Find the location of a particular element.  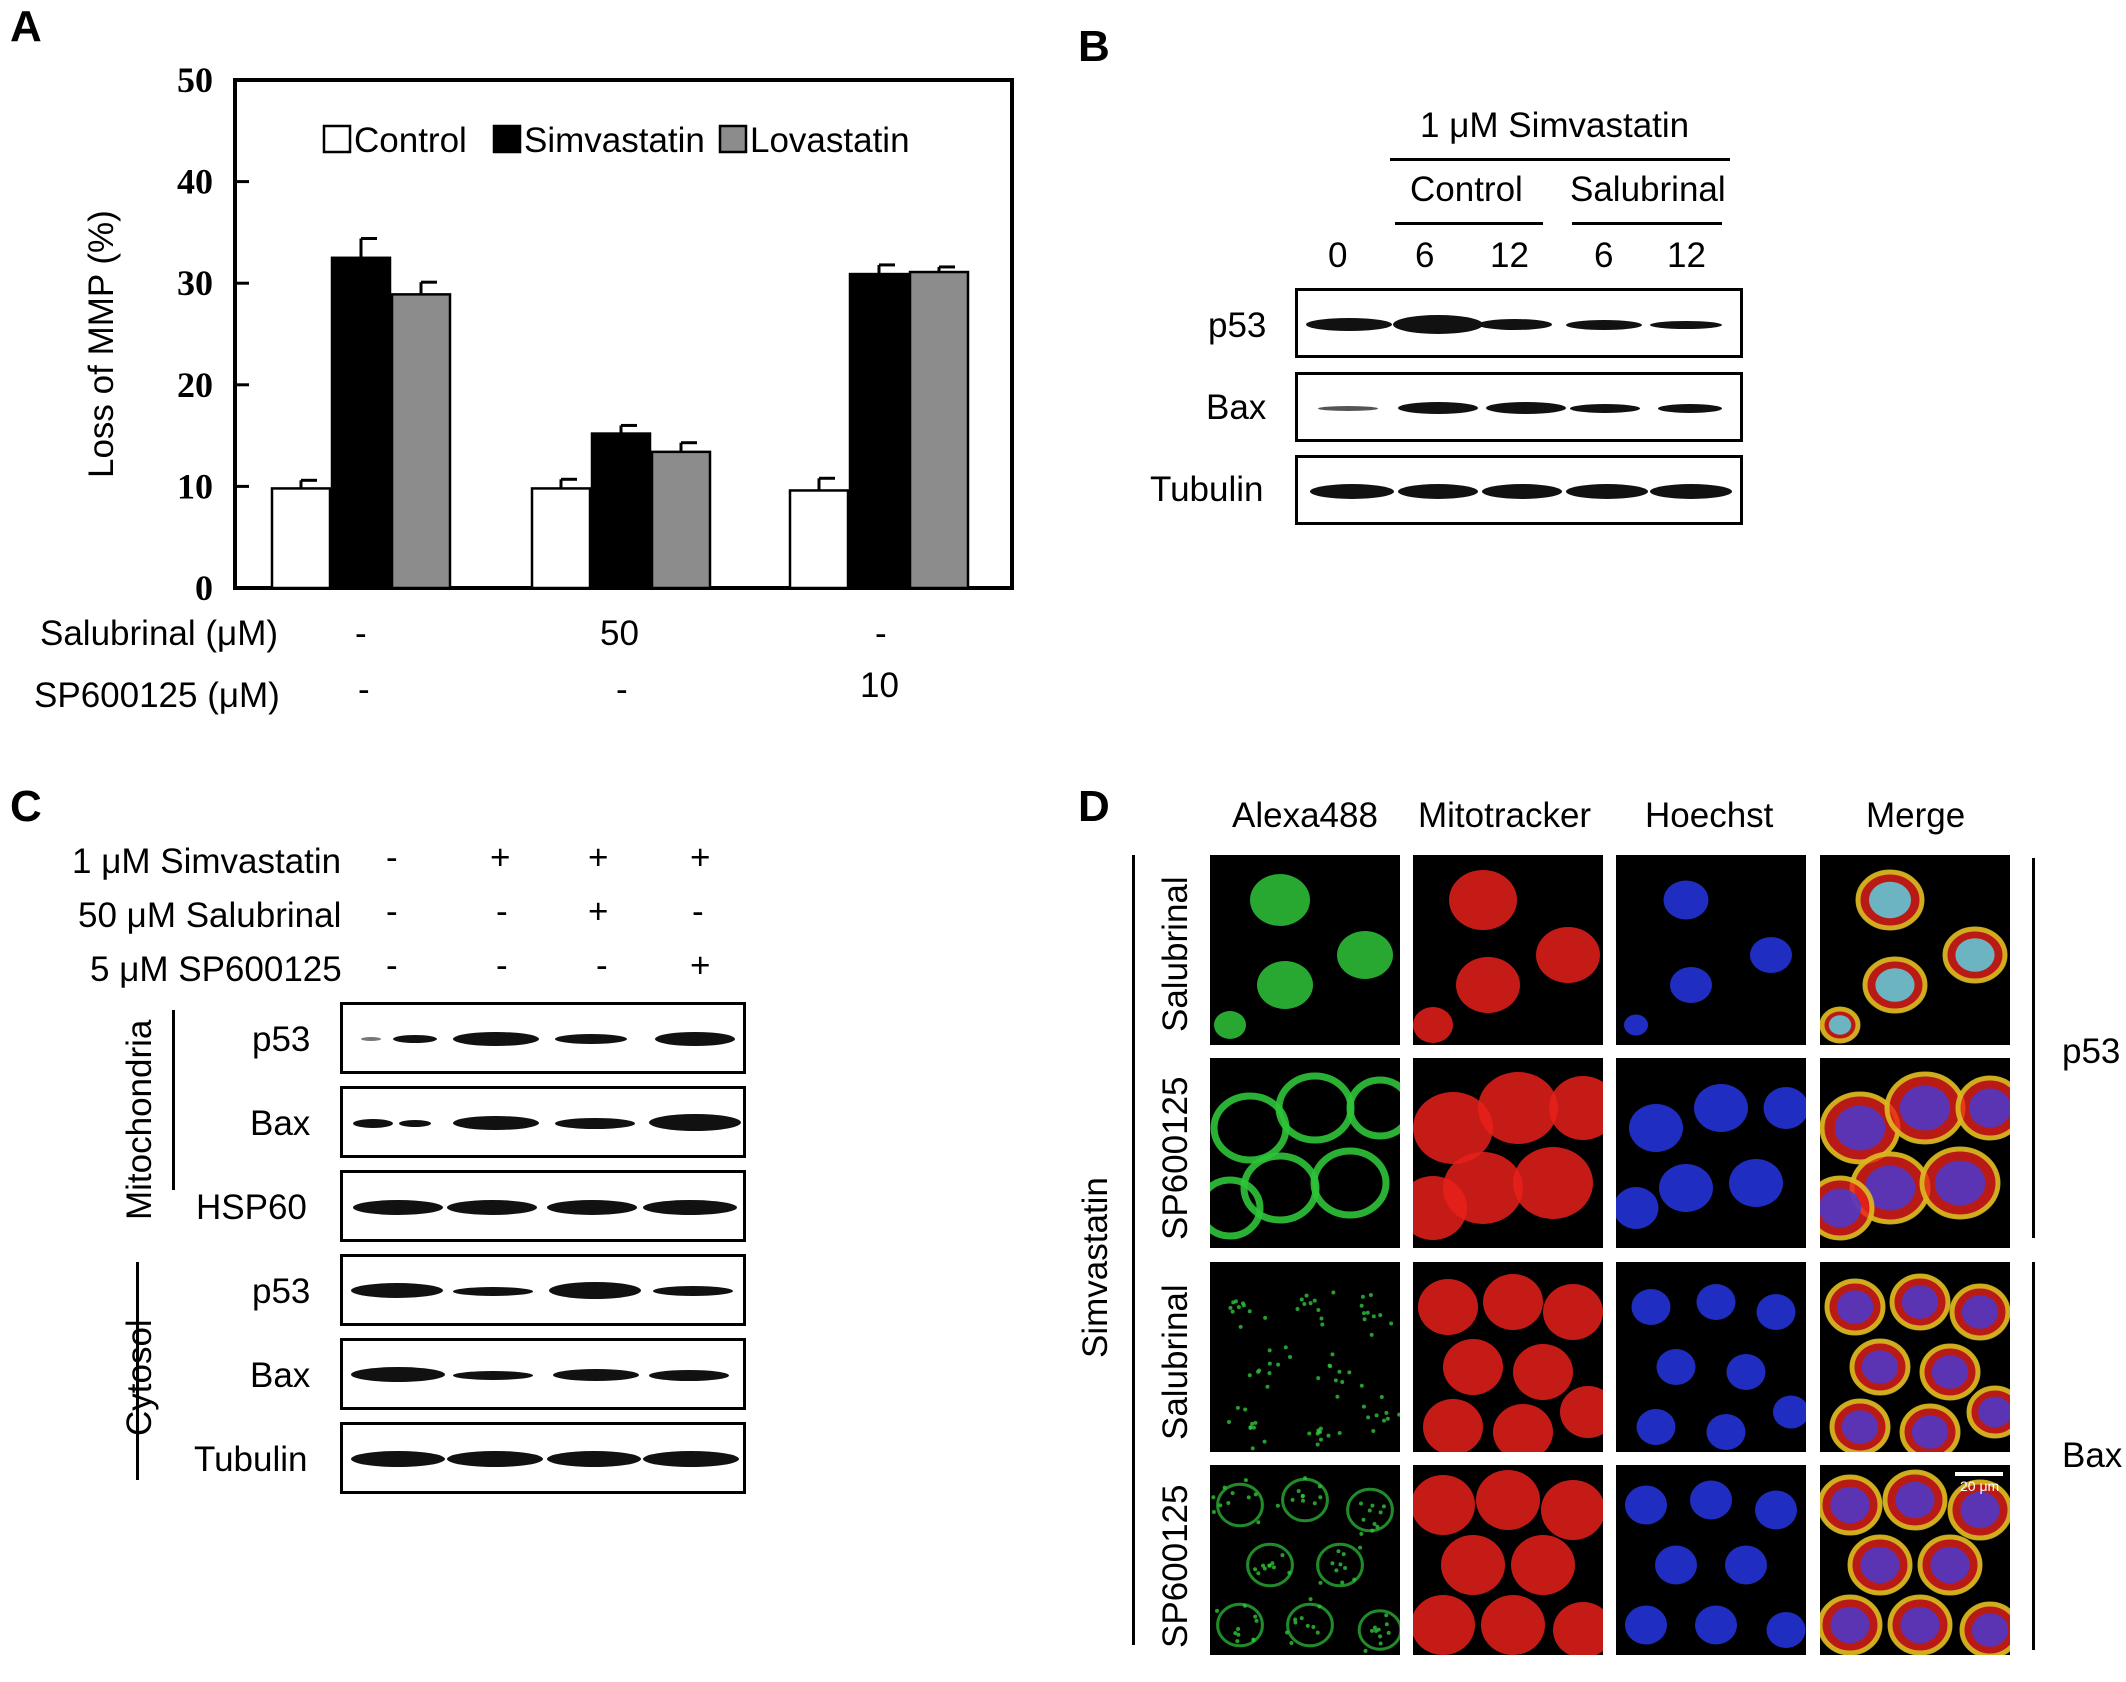

time-label: 12 is located at coordinates (1686, 255).